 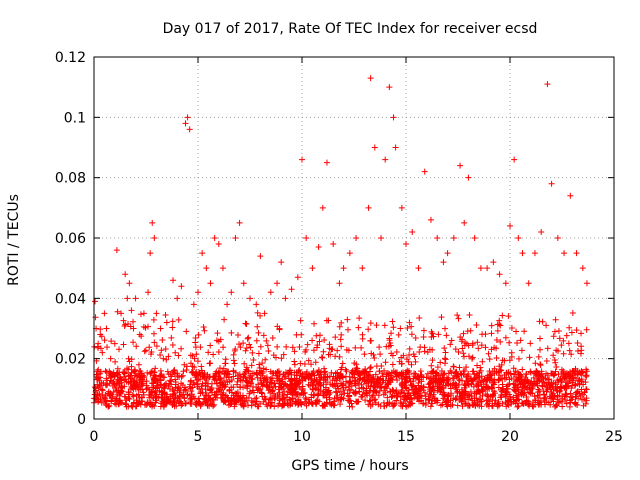 I want to click on x-tick-label: 15, so click(x=406, y=437).